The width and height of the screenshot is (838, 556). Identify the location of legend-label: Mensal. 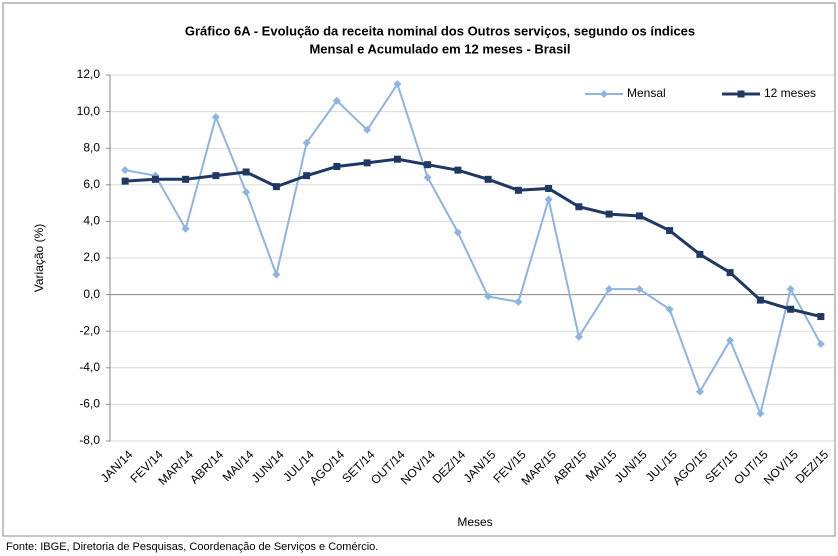
(646, 93).